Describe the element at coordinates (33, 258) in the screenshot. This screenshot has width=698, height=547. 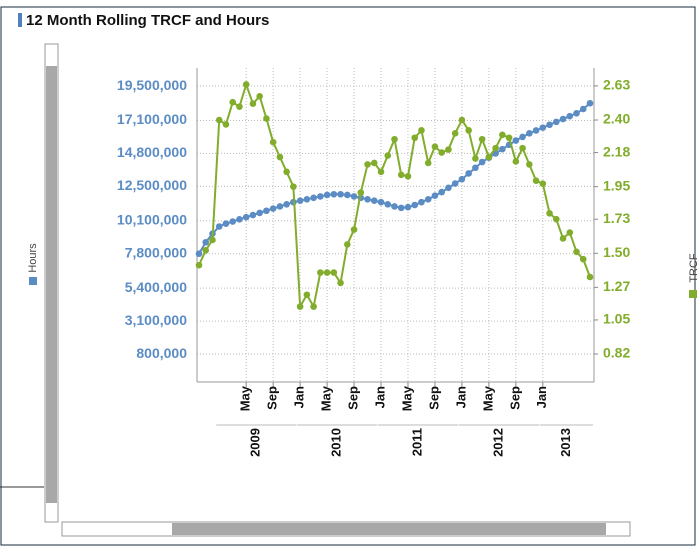
I see `y-axis-label: Hours` at that location.